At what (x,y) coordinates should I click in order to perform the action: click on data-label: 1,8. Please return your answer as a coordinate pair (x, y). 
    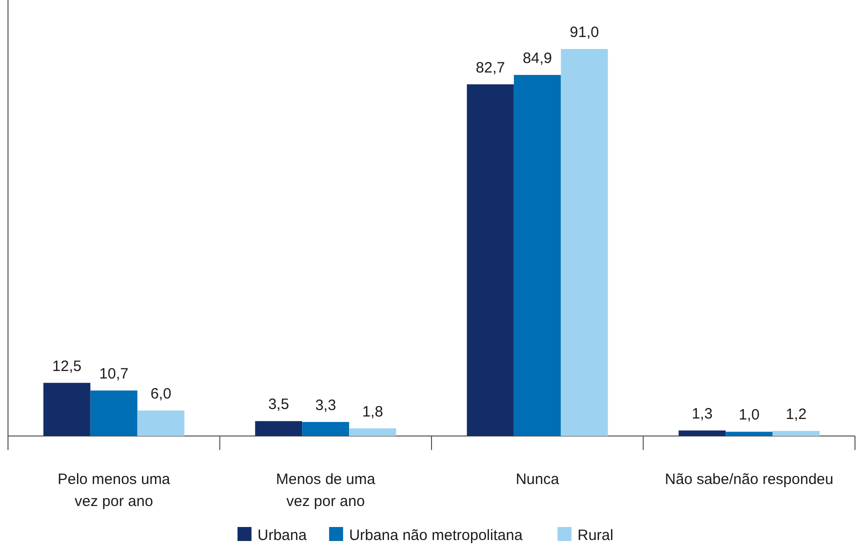
    Looking at the image, I should click on (373, 411).